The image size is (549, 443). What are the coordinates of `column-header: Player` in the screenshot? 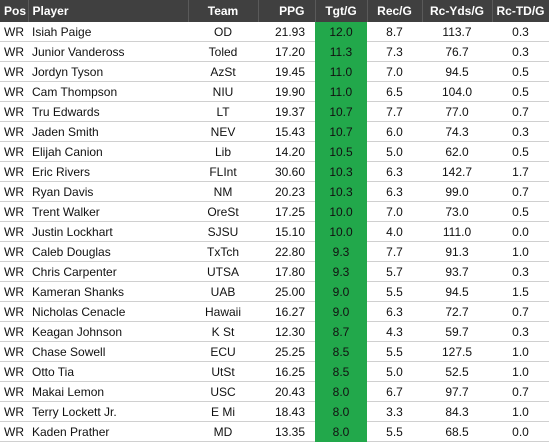 It's located at (108, 11).